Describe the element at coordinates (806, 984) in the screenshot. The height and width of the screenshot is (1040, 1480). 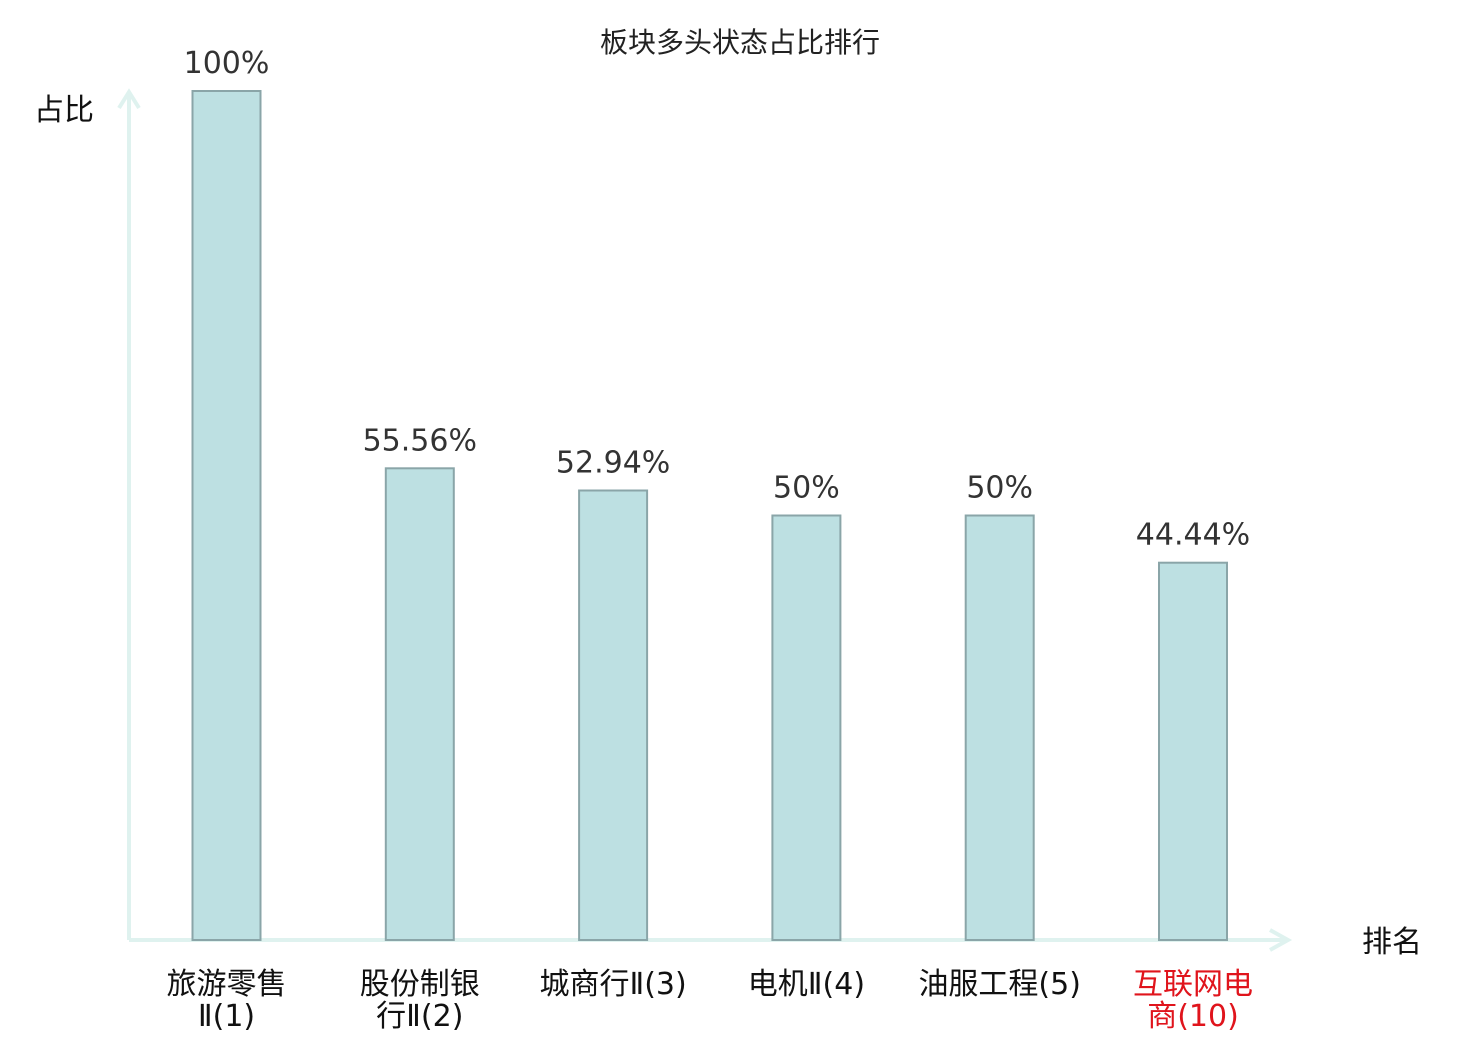
I see `x-tick-label-4: 电机Ⅱ(4)` at that location.